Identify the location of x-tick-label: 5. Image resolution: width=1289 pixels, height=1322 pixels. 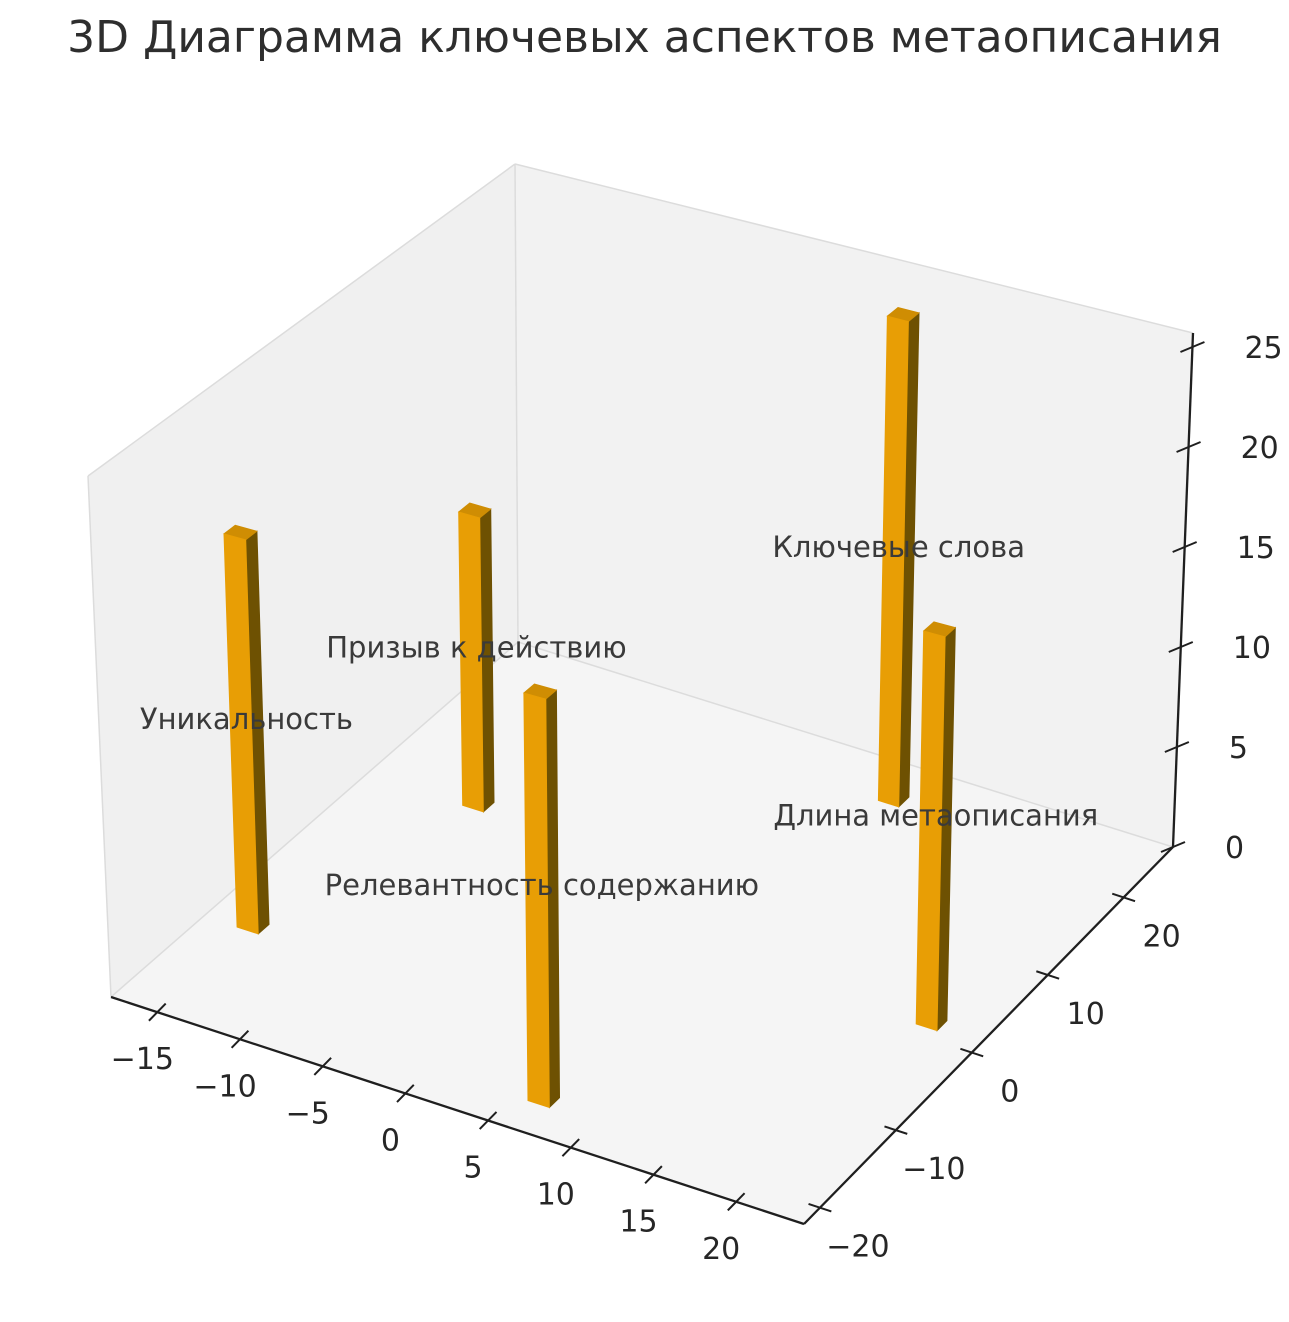
(473, 1168).